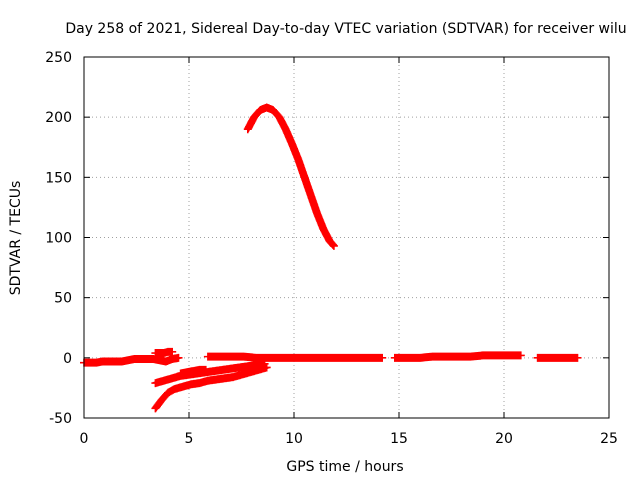  Describe the element at coordinates (58, 178) in the screenshot. I see `y-tick-label: 150` at that location.